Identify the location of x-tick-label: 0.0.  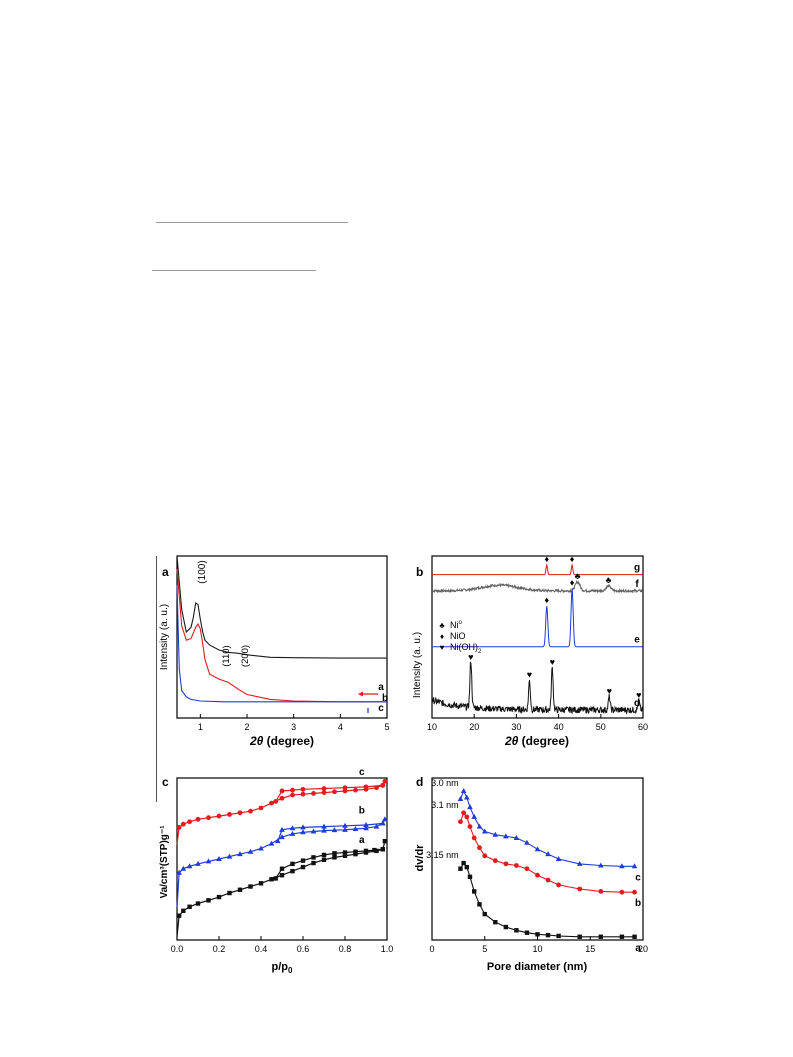
(177, 949).